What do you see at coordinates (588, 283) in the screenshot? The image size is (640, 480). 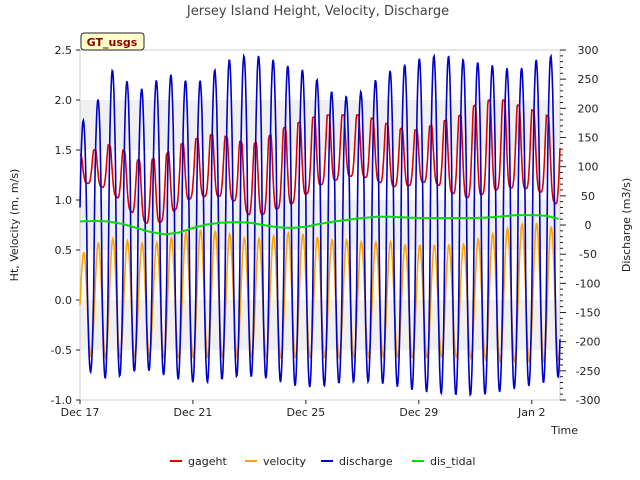 I see `right-tick-label: -100` at bounding box center [588, 283].